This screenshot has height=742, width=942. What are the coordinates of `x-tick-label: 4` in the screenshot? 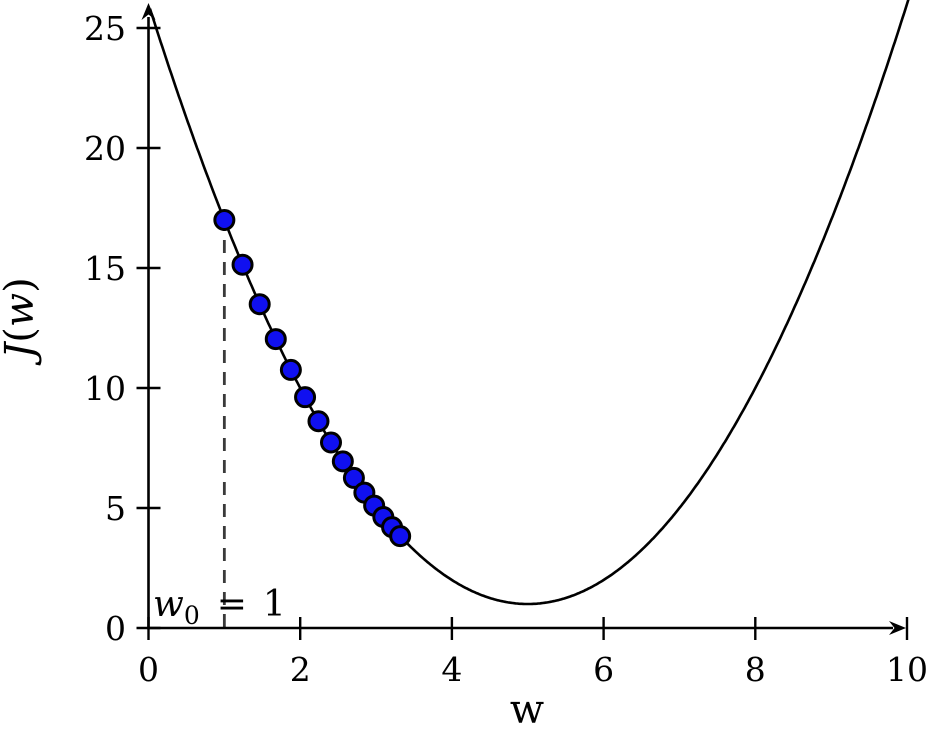 It's located at (451, 669).